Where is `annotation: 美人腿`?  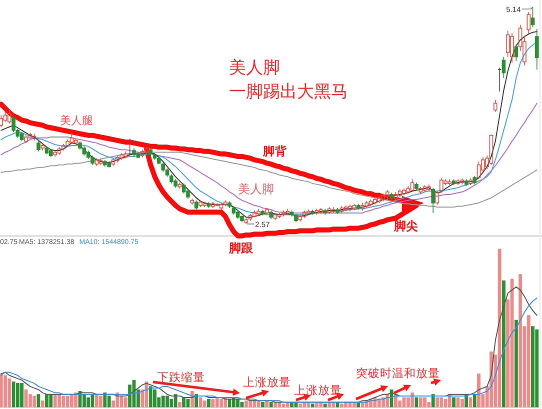
annotation: 美人腿 is located at coordinates (76, 121).